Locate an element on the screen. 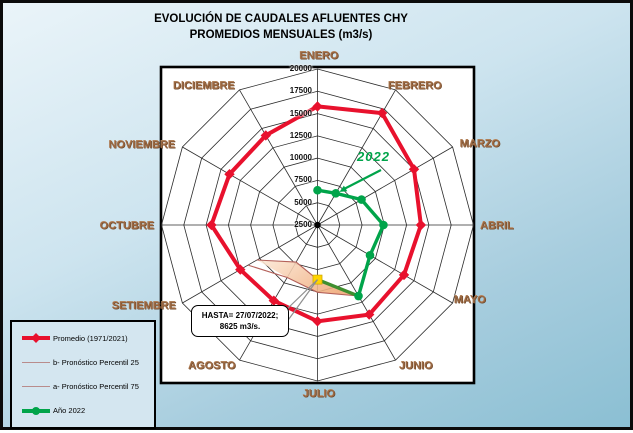 This screenshot has height=433, width=633. chart-title-line-2: PROMEDIOS MENSUALES (m3/s) is located at coordinates (281, 35).